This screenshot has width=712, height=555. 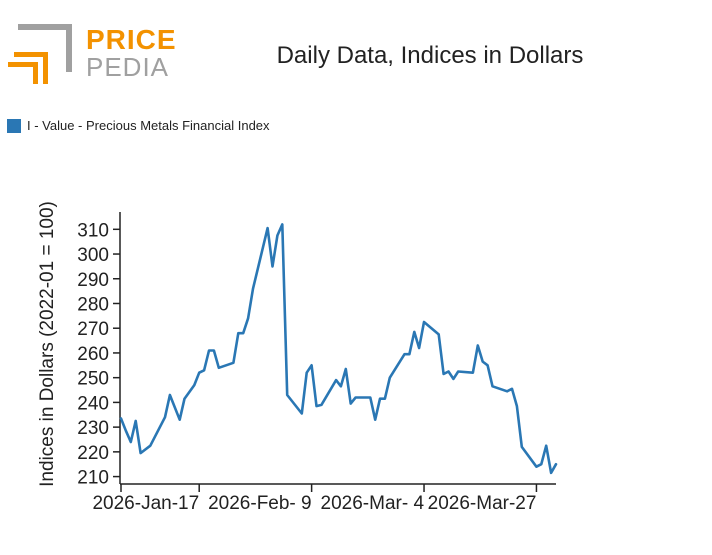 What do you see at coordinates (93, 379) in the screenshot?
I see `y-tick-label: 250` at bounding box center [93, 379].